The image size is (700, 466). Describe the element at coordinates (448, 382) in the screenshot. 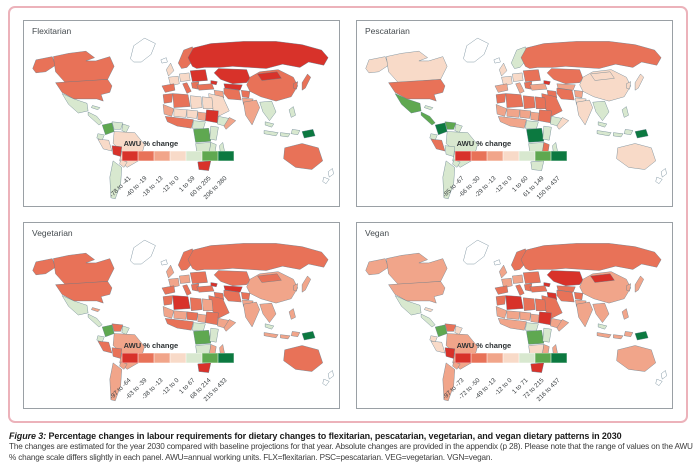

I see `country-chile_argentina` at that location.